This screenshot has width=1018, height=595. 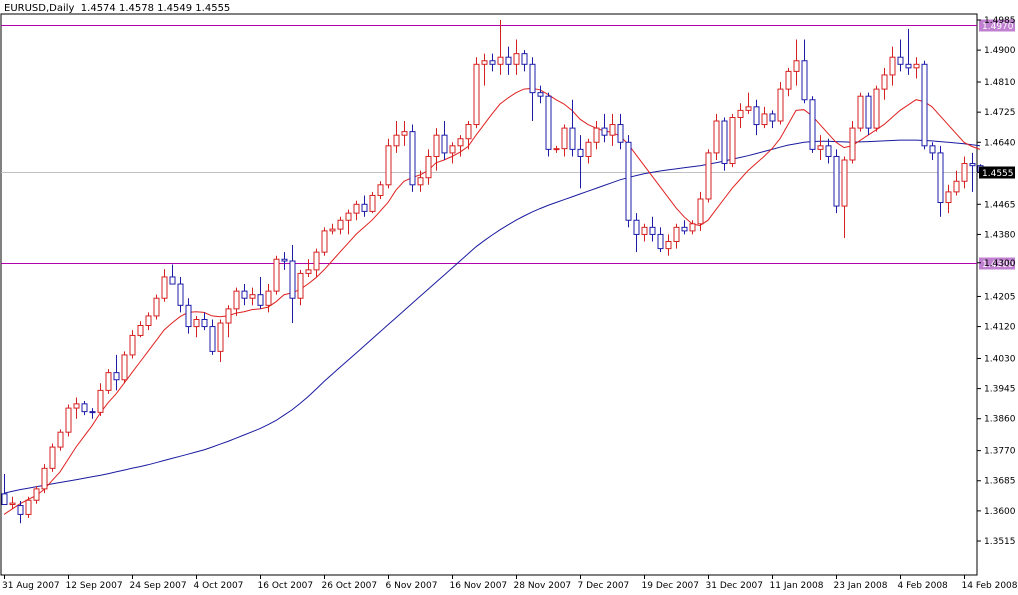 What do you see at coordinates (1000, 143) in the screenshot?
I see `y-tick-label: 1.4640` at bounding box center [1000, 143].